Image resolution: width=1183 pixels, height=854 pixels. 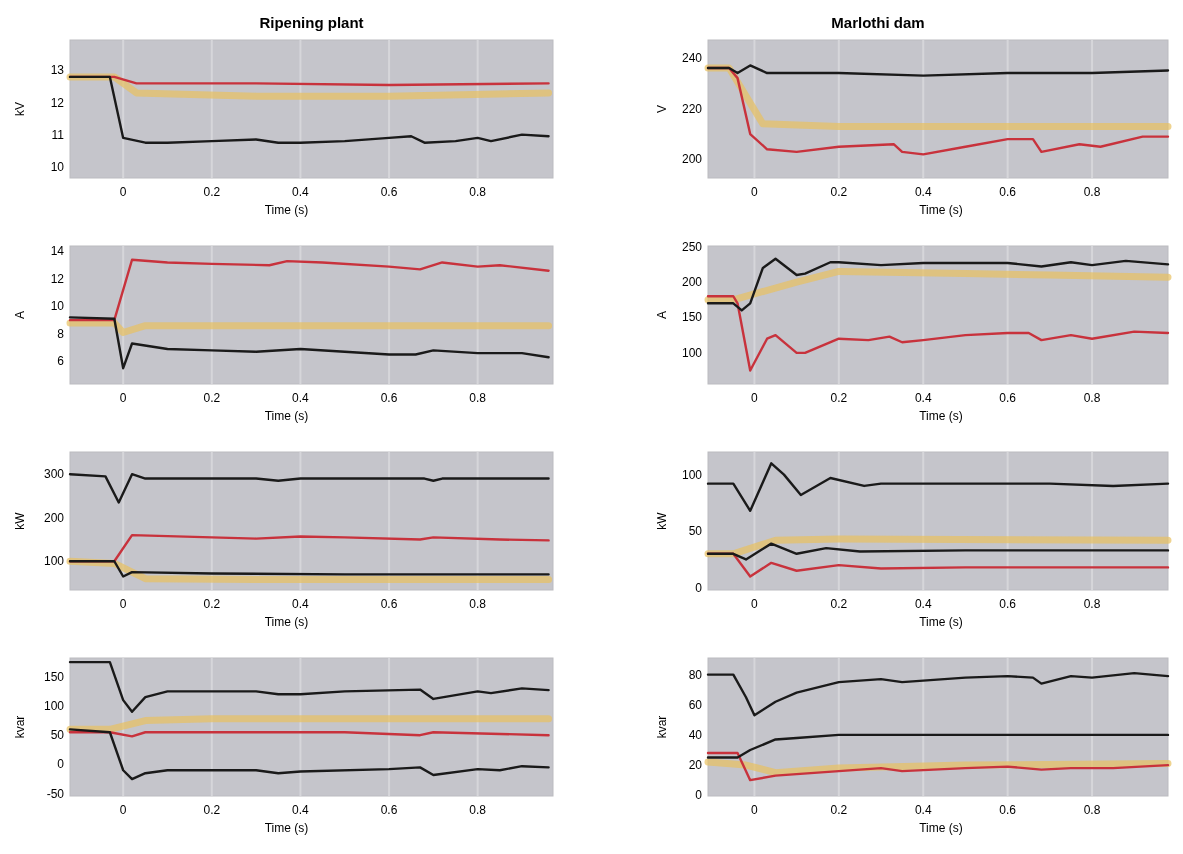 I want to click on y-tick-label: 6, so click(x=61, y=361).